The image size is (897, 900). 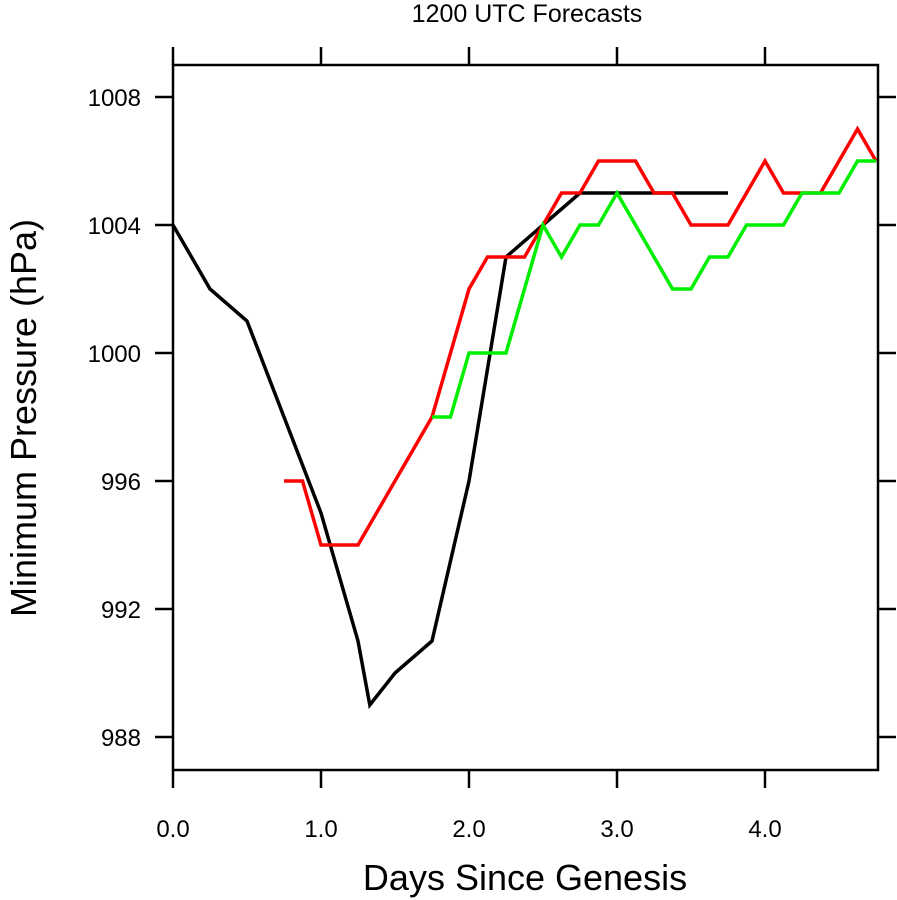 What do you see at coordinates (114, 354) in the screenshot?
I see `y-tick-label: 1000` at bounding box center [114, 354].